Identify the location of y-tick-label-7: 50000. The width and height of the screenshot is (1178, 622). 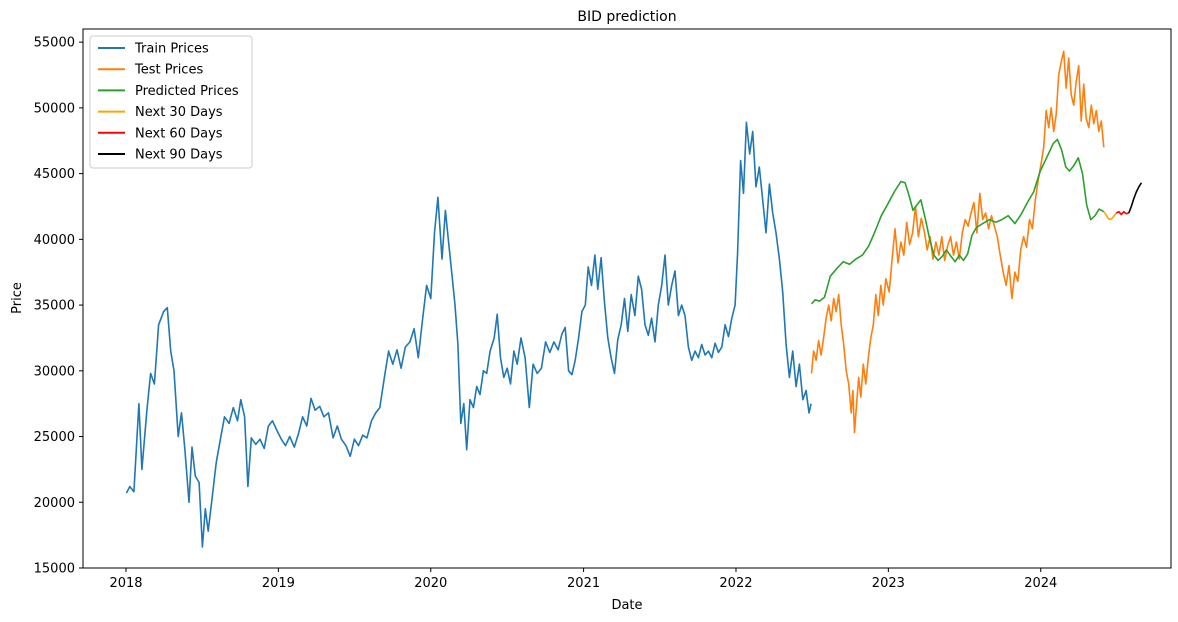
(54, 108).